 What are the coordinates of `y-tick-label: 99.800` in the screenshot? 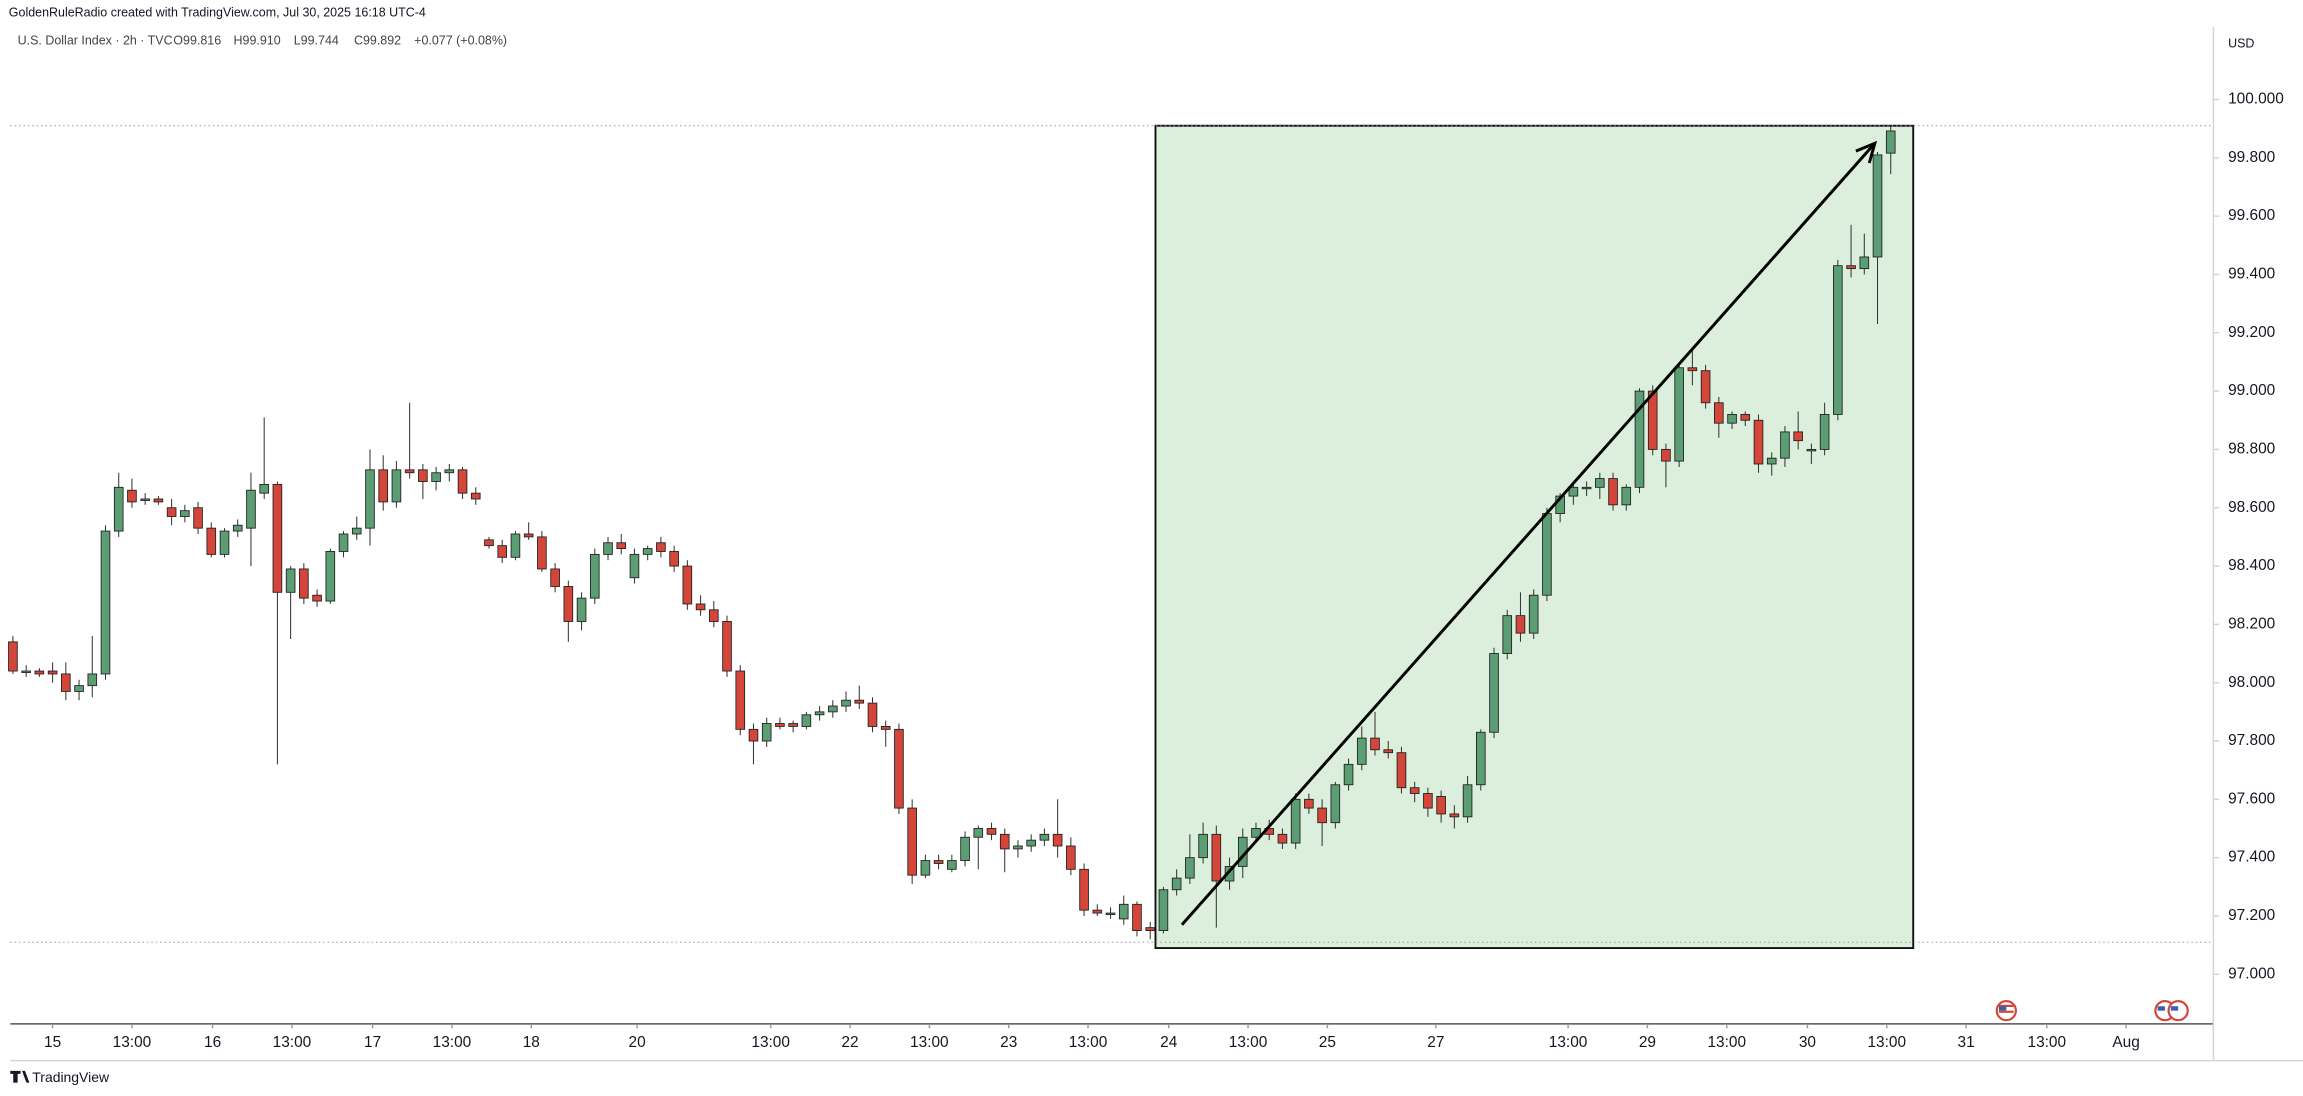 It's located at (2251, 157).